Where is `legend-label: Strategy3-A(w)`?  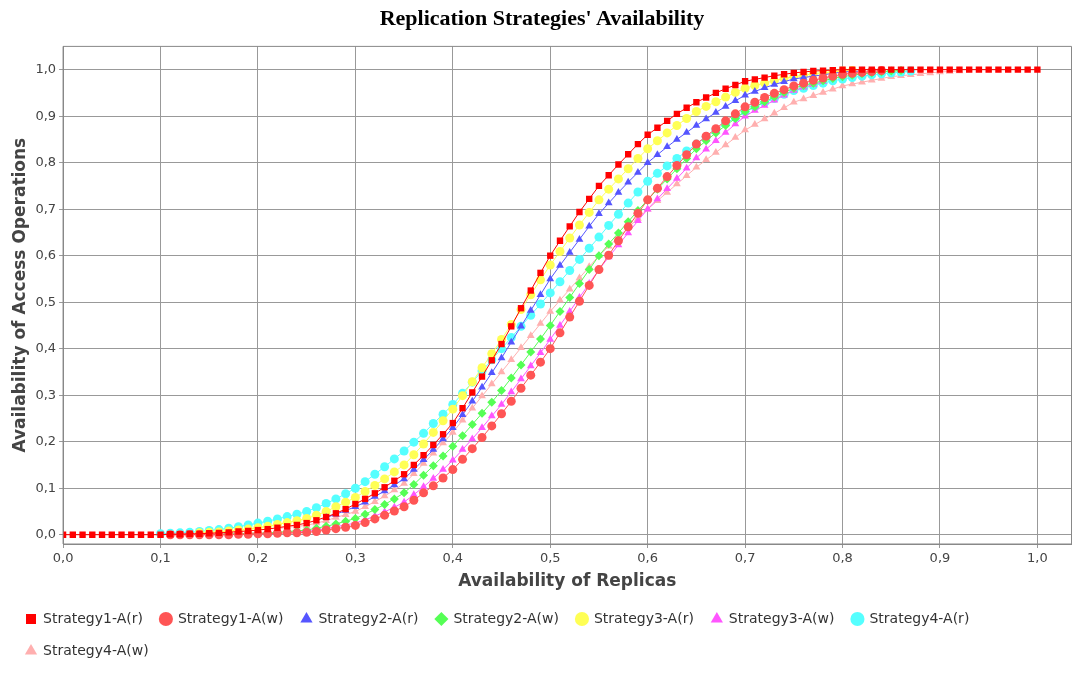 legend-label: Strategy3-A(w) is located at coordinates (781, 617).